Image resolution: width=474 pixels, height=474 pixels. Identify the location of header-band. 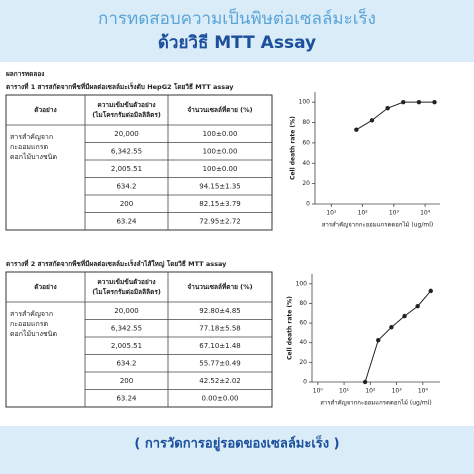
(237, 31).